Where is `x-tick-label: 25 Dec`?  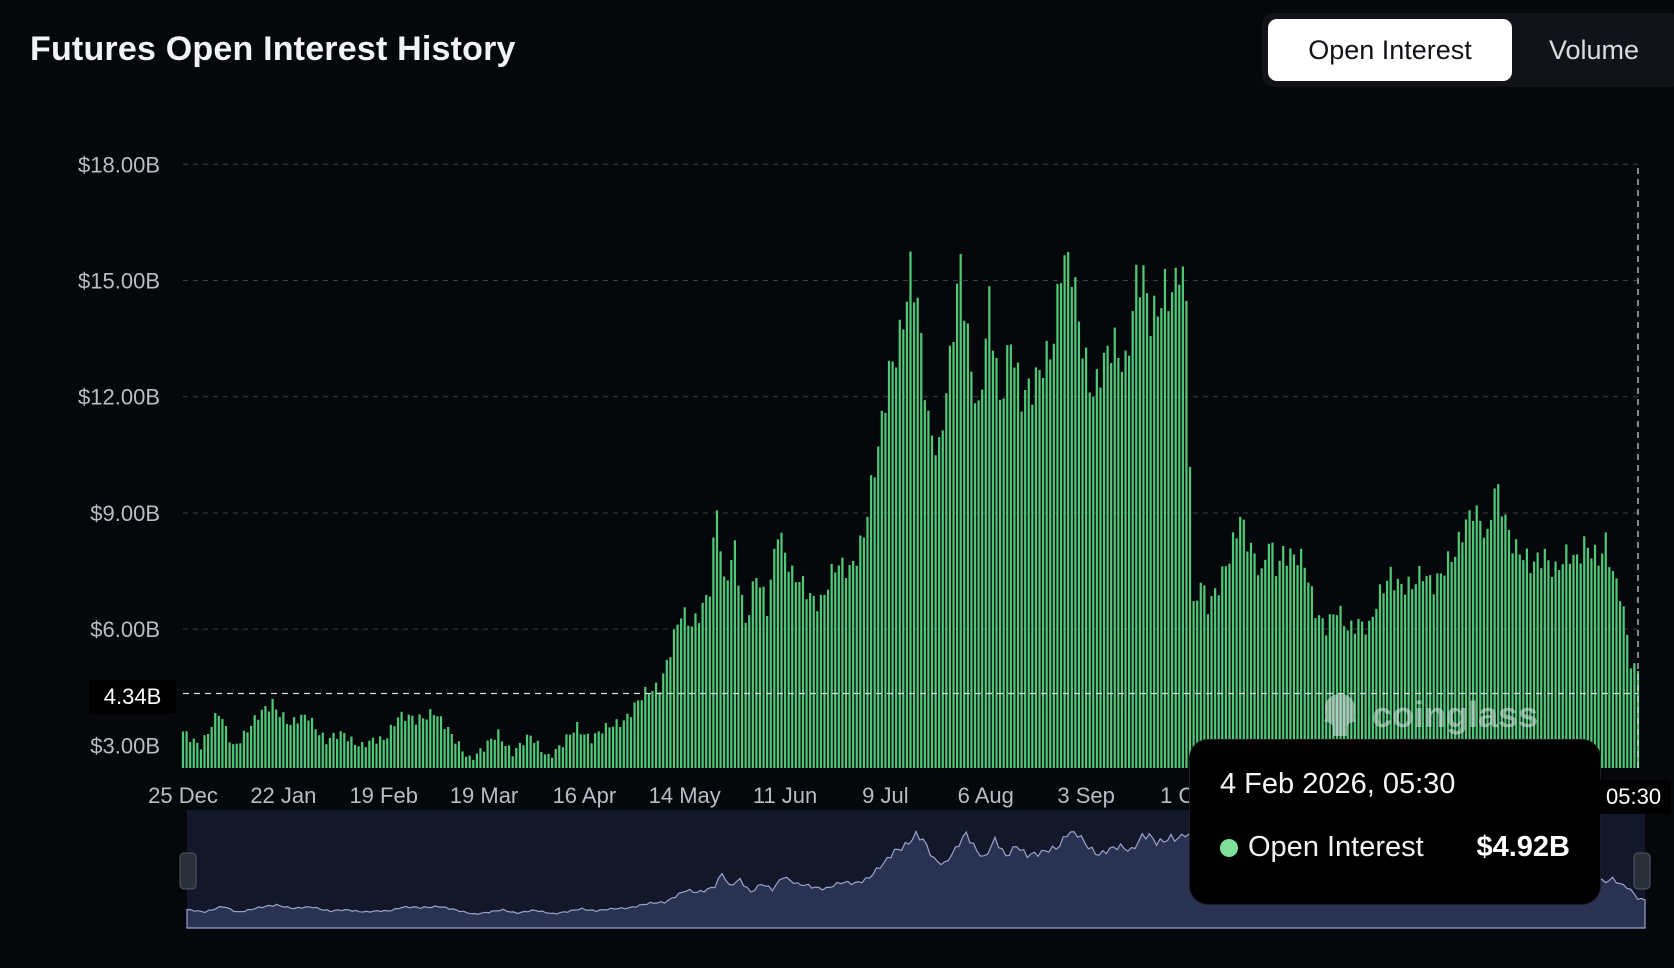 x-tick-label: 25 Dec is located at coordinates (183, 795).